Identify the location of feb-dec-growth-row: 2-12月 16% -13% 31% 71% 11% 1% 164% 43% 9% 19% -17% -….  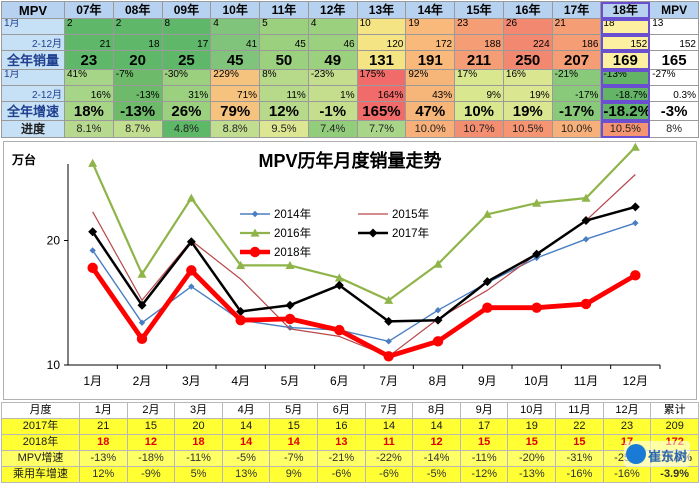
(350, 93).